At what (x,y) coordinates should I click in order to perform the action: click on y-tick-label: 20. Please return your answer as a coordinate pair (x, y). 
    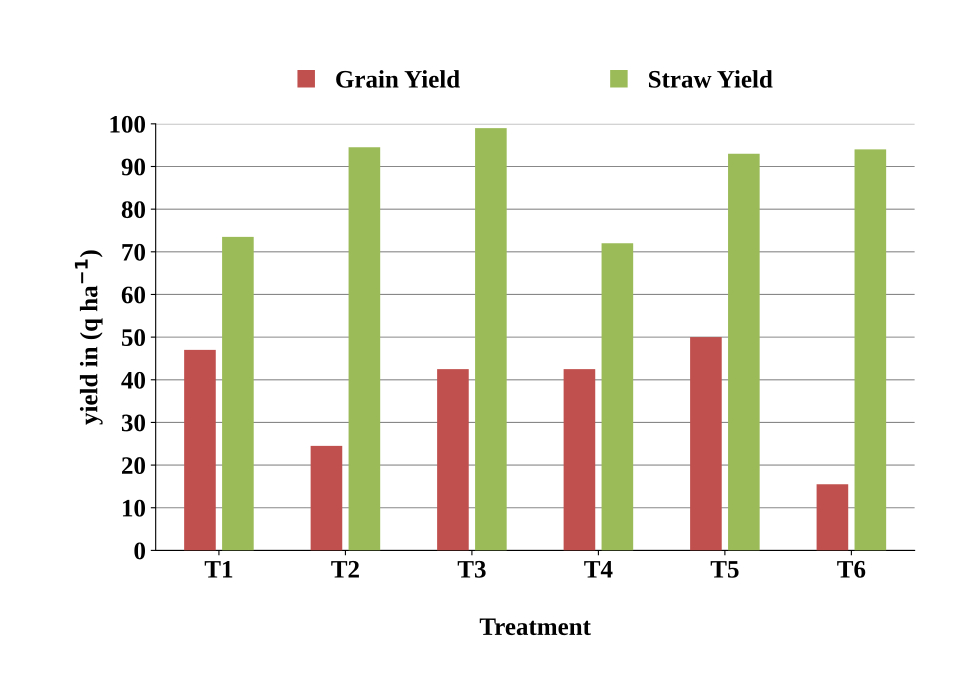
    Looking at the image, I should click on (134, 465).